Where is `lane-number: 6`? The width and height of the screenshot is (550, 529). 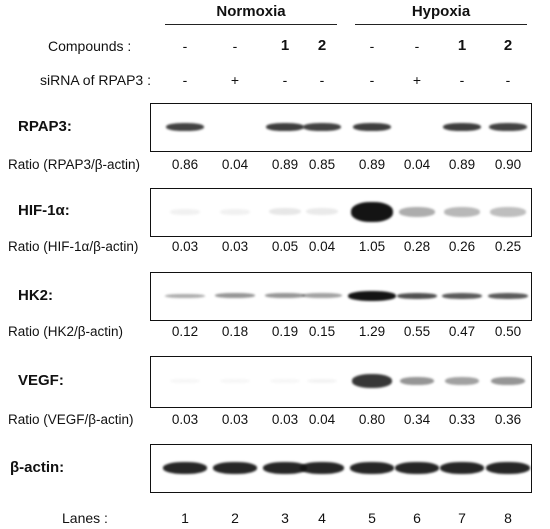
lane-number: 6 is located at coordinates (417, 518).